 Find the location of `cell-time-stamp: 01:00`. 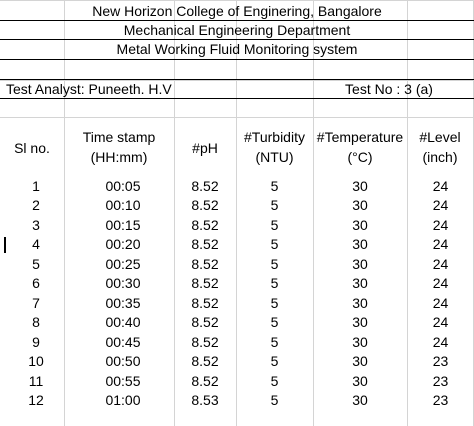

cell-time-stamp: 01:00 is located at coordinates (123, 400).